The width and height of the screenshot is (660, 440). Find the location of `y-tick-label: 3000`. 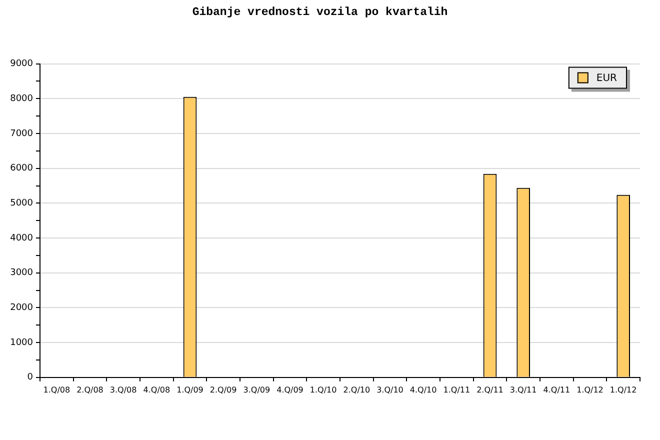

y-tick-label: 3000 is located at coordinates (22, 273).